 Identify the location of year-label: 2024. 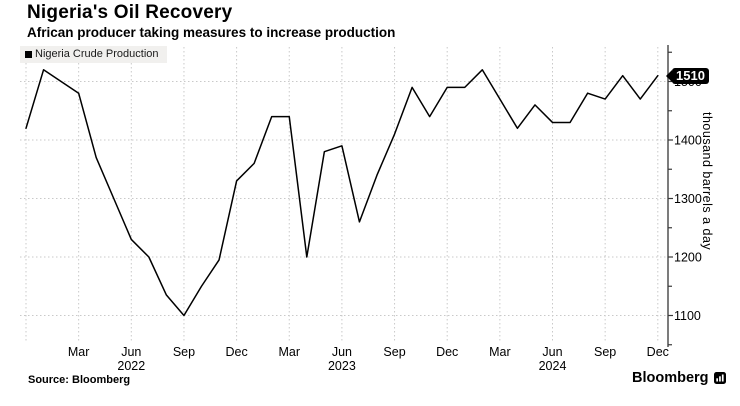
(553, 366).